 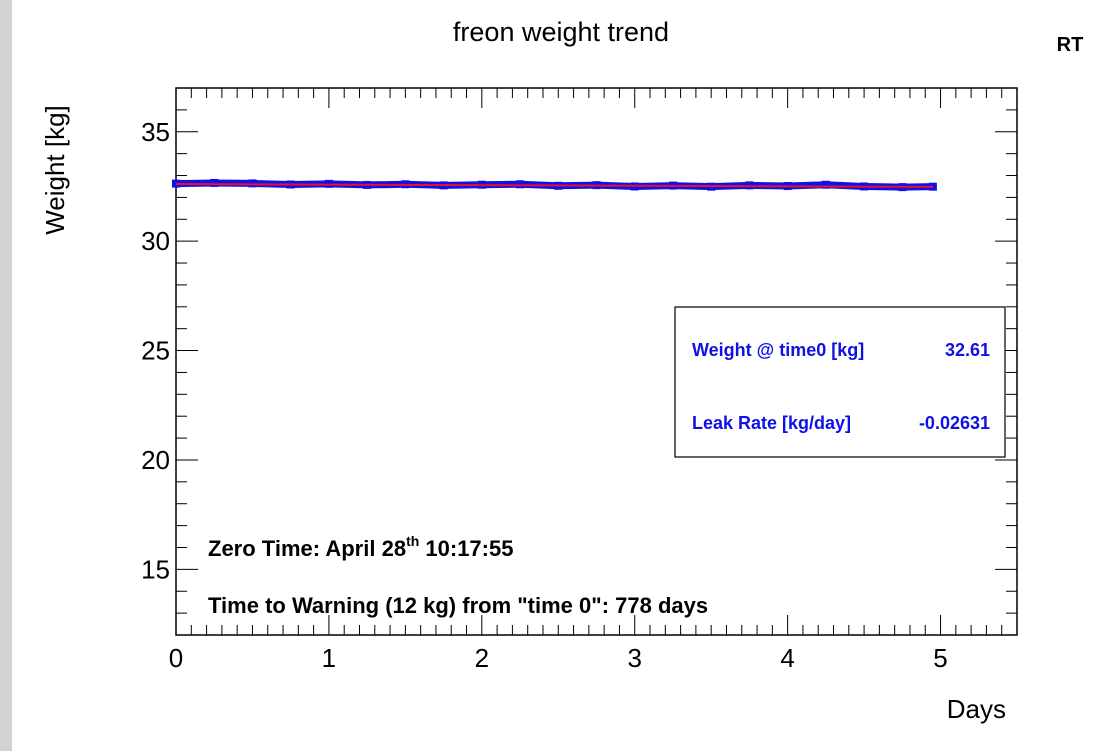 What do you see at coordinates (558, 658) in the screenshot?
I see `x-tick-labels: 0 1 2 3 4 5` at bounding box center [558, 658].